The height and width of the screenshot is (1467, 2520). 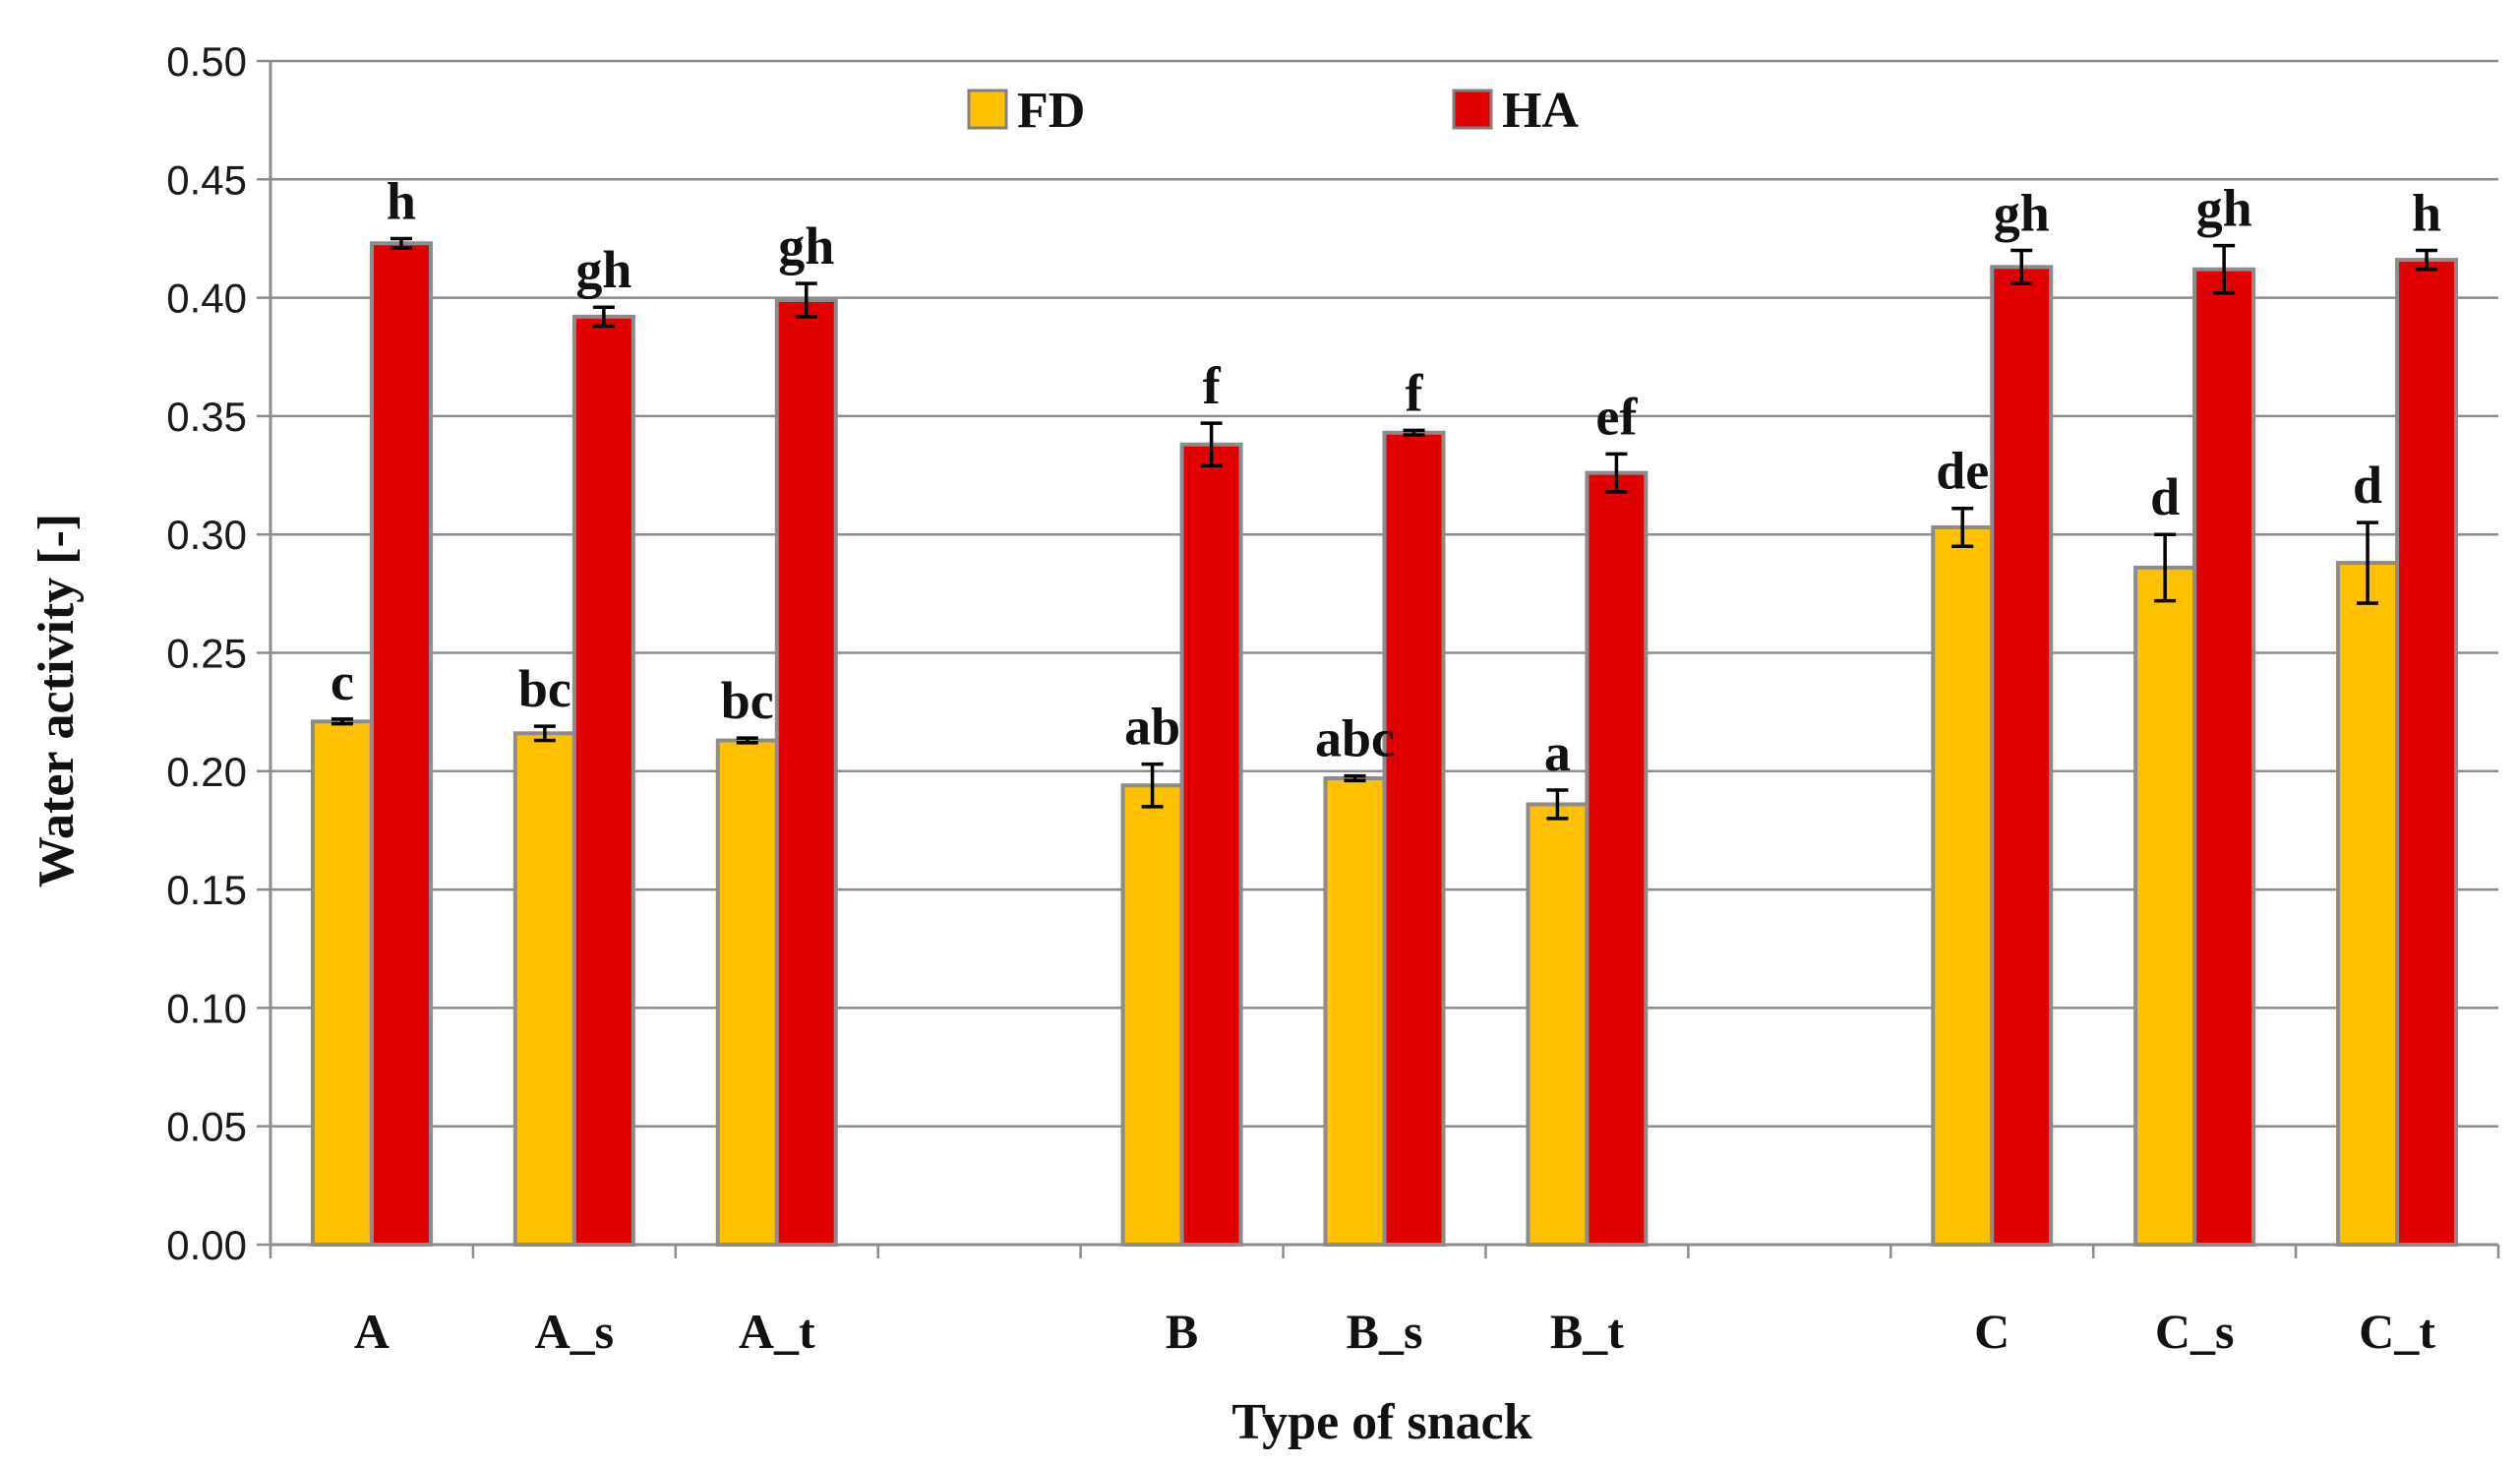 What do you see at coordinates (1540, 111) in the screenshot?
I see `legend-label-ha: HA` at bounding box center [1540, 111].